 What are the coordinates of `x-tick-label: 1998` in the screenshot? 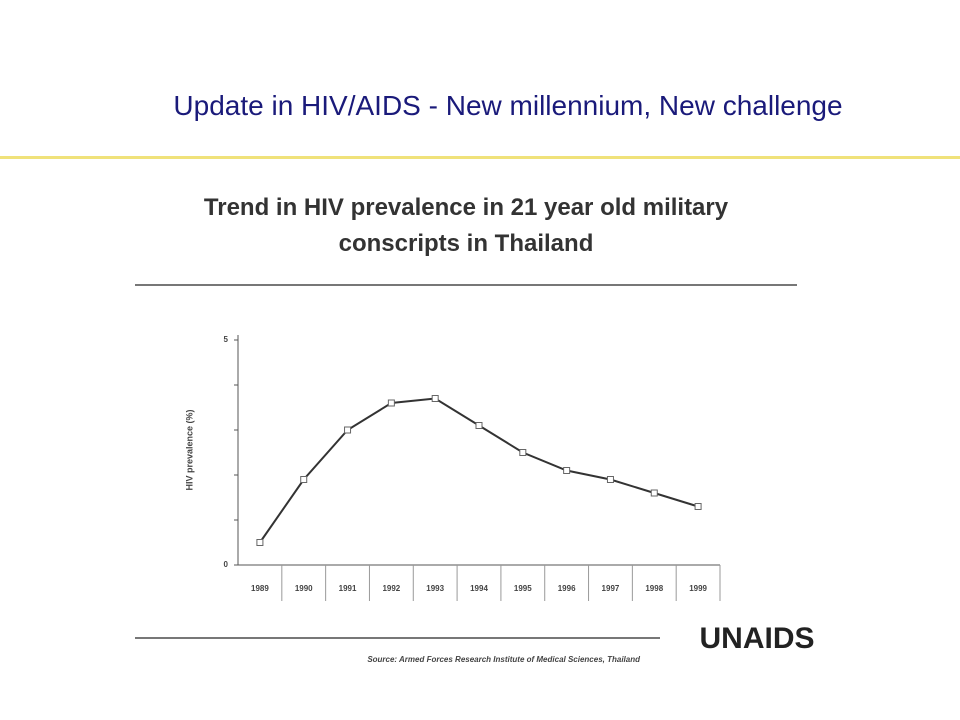 It's located at (654, 588).